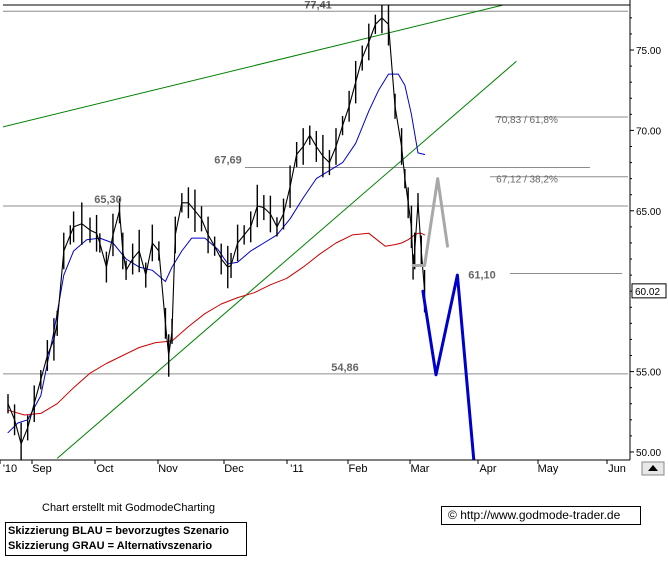  I want to click on x-tick-label-2: Oct, so click(104, 469).